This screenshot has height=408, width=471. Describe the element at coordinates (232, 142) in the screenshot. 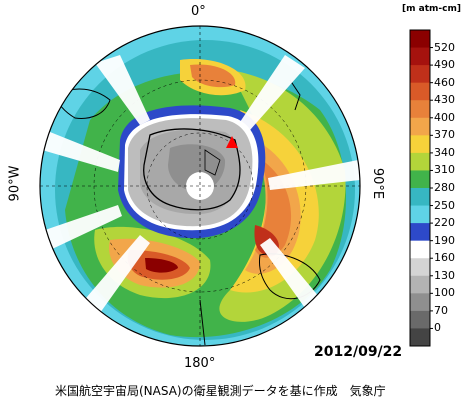

I see `marker-triangle-icon` at that location.